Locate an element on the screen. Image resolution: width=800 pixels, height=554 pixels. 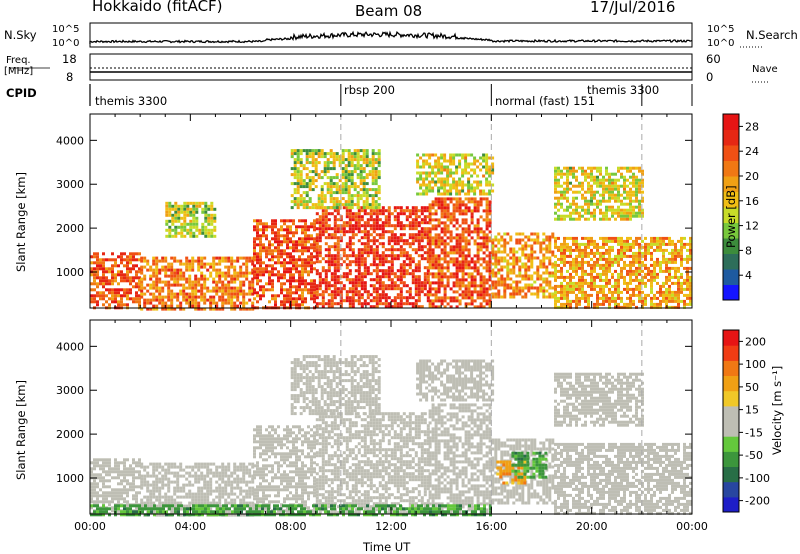
colorbar-swatch is located at coordinates (731, 292).